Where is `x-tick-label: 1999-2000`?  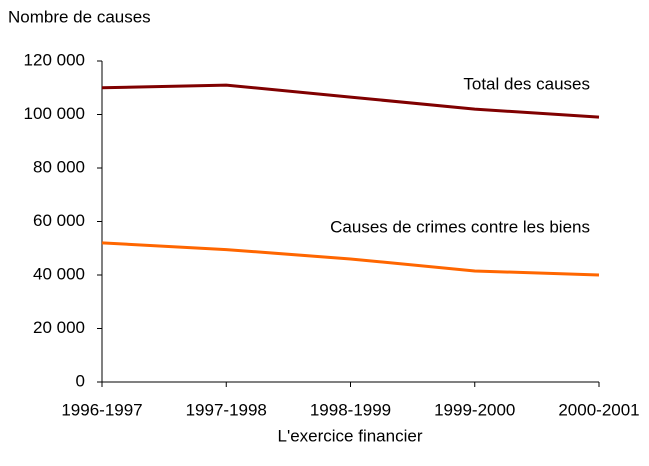
x-tick-label: 1999-2000 is located at coordinates (474, 409).